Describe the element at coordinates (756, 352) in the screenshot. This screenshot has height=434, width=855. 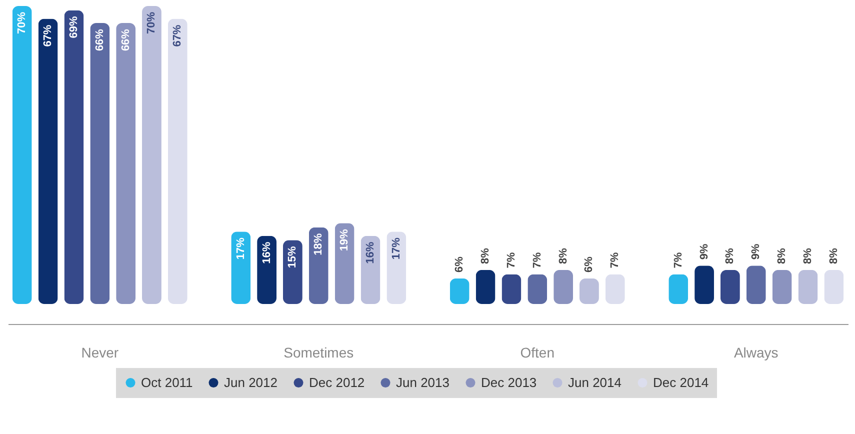
I see `x-tick-label: Always` at that location.